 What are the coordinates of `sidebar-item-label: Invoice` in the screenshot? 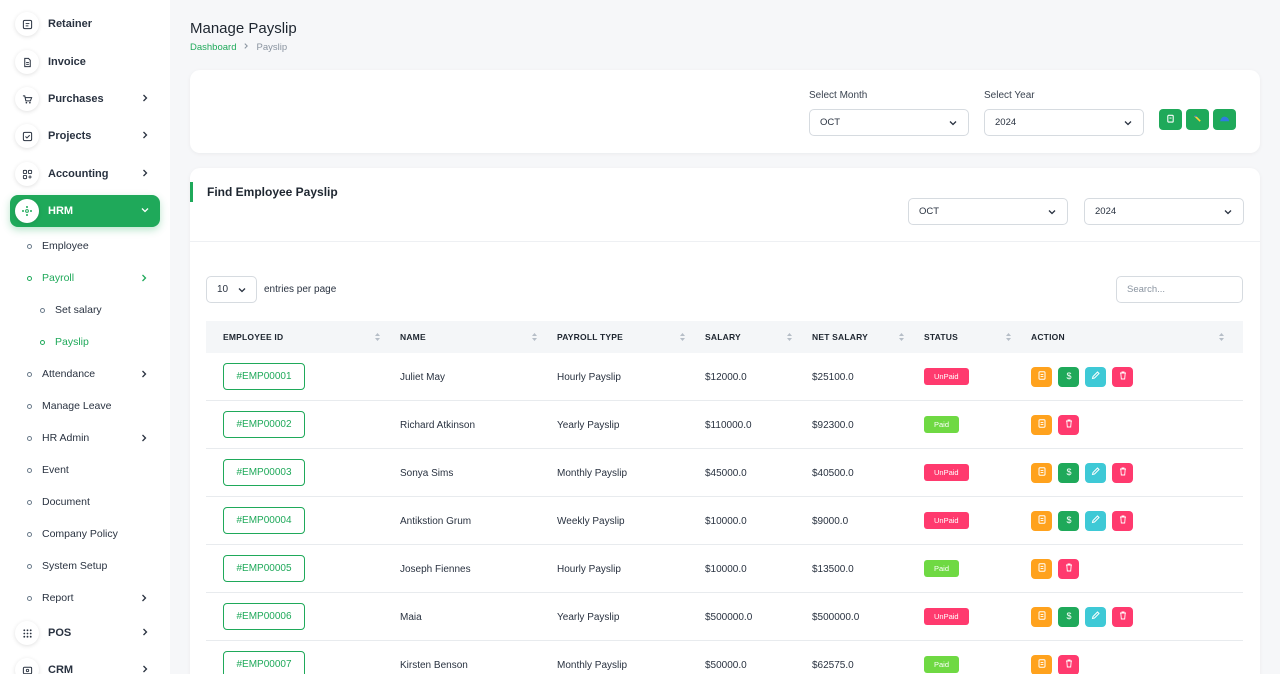 It's located at (67, 62).